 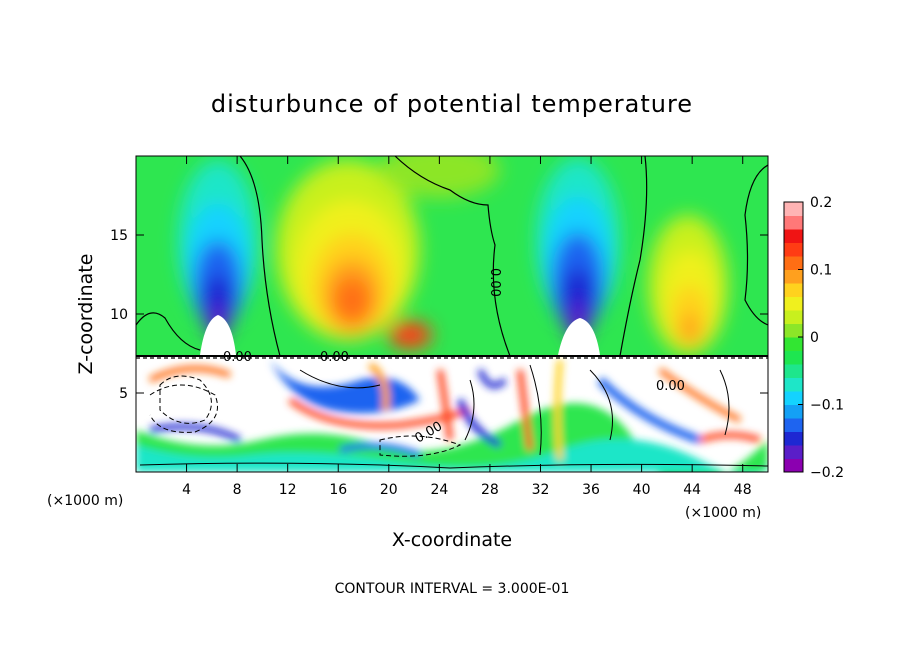 I want to click on y-axis-label: Z-coordinate, so click(x=86, y=314).